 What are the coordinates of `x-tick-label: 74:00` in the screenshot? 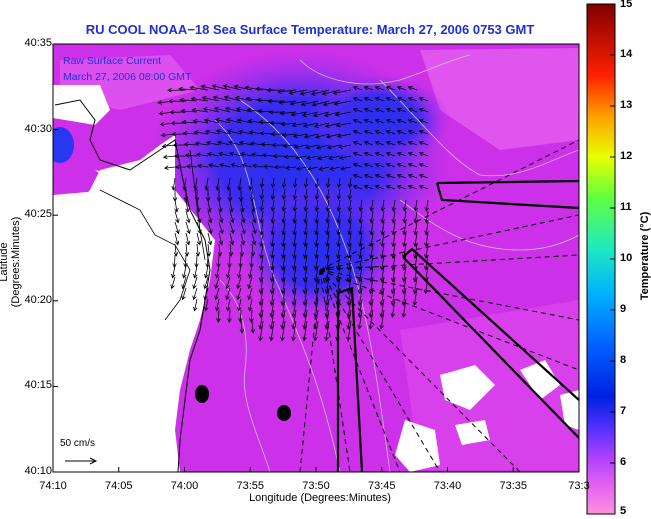 It's located at (184, 486).